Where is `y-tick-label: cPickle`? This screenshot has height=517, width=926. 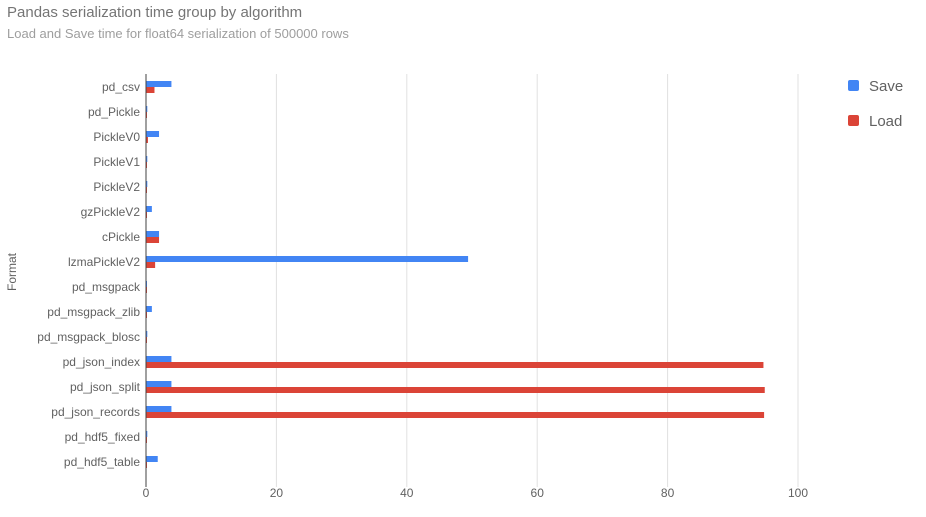 y-tick-label: cPickle is located at coordinates (121, 237).